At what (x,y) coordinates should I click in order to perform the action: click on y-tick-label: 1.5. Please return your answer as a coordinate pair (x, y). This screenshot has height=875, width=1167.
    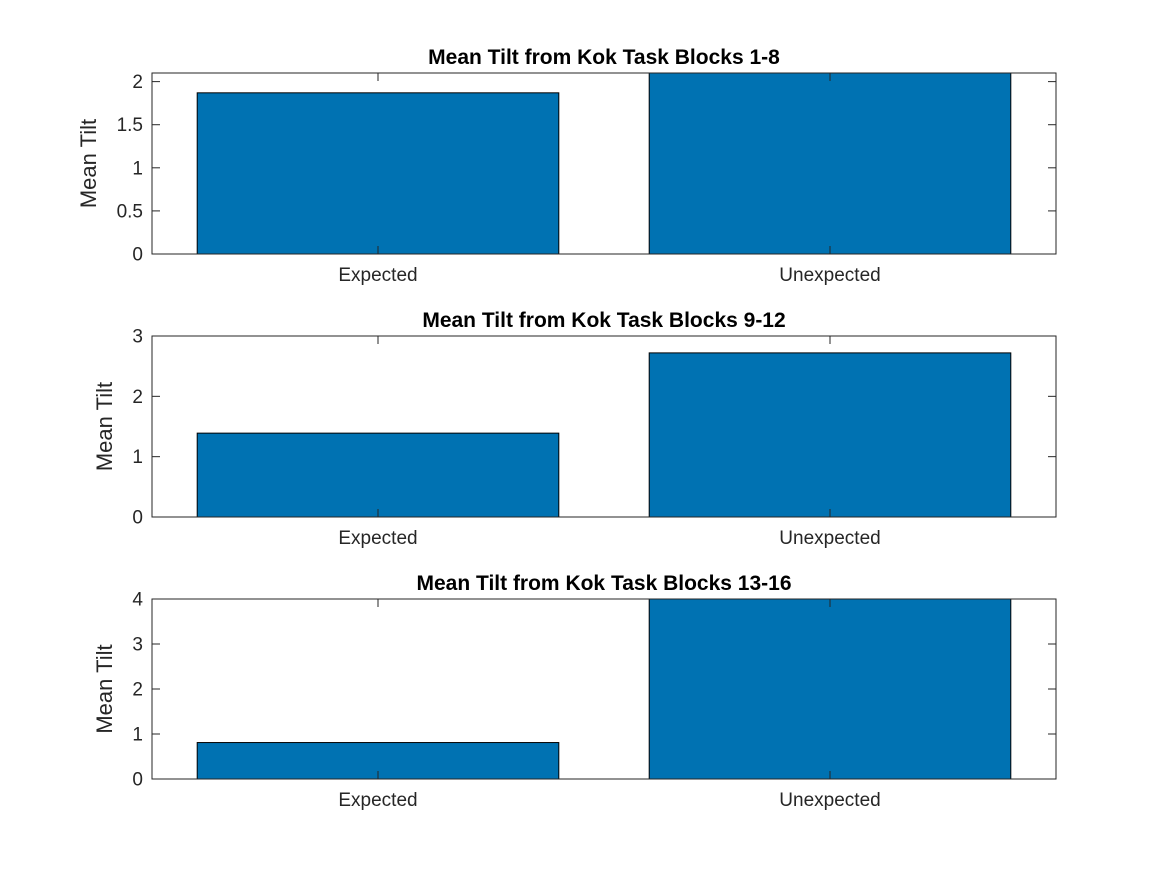
    Looking at the image, I should click on (130, 125).